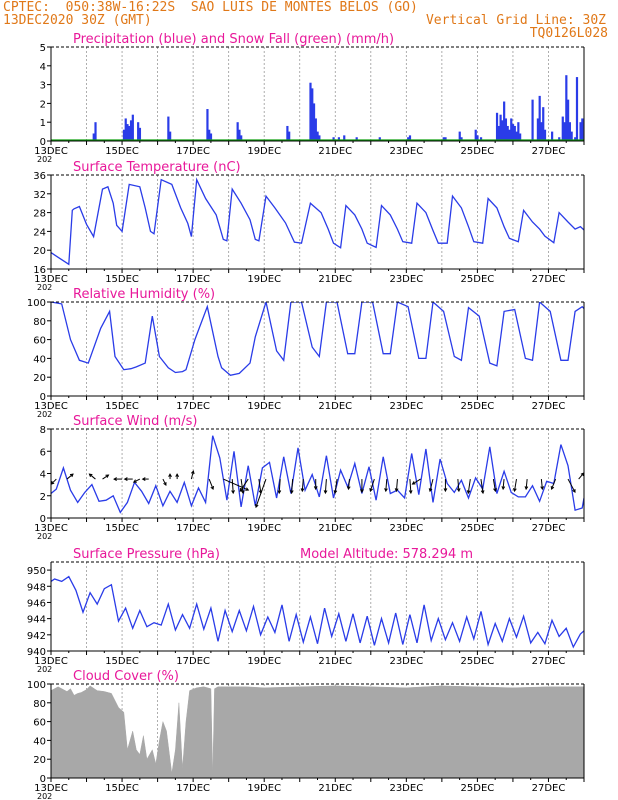  Describe the element at coordinates (36, 636) in the screenshot. I see `y-tick-label: 942` at that location.